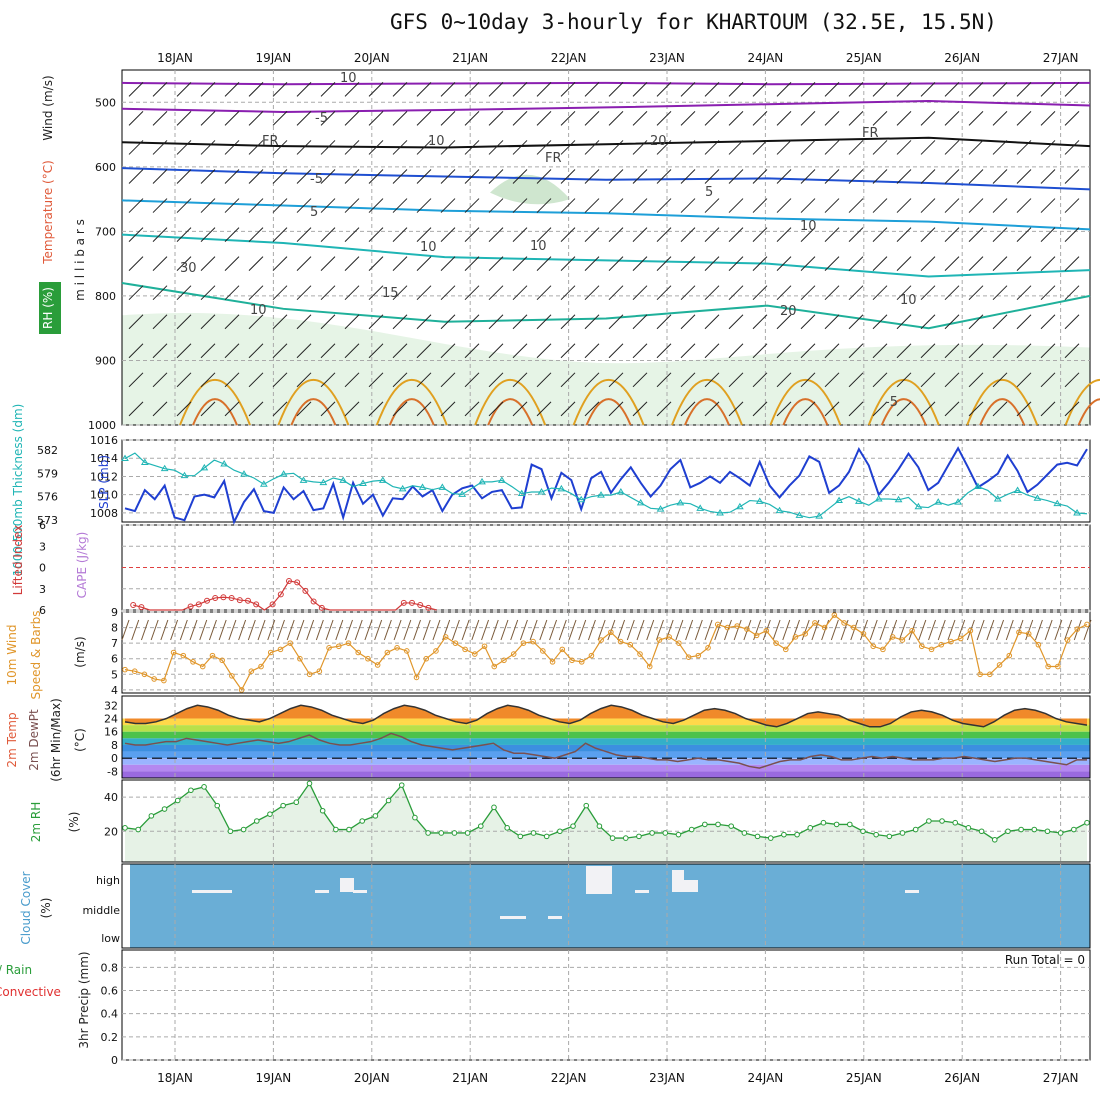 The image size is (1100, 1100). Describe the element at coordinates (788, 311) in the screenshot. I see `contour-label: 20` at that location.